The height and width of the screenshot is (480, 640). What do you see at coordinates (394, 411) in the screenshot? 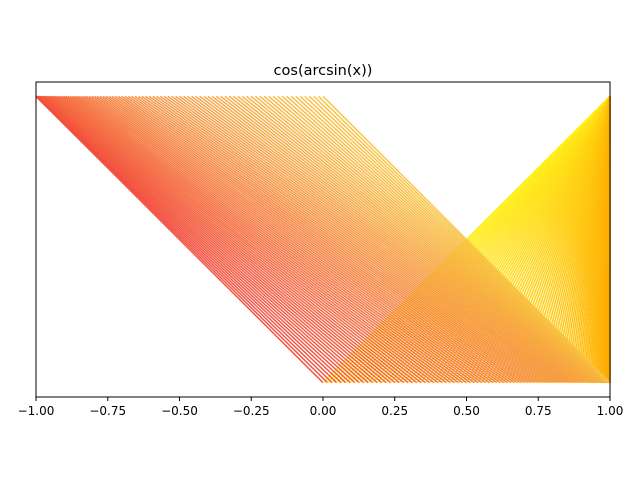
I see `x-tick-label-5: 0.25` at bounding box center [394, 411].